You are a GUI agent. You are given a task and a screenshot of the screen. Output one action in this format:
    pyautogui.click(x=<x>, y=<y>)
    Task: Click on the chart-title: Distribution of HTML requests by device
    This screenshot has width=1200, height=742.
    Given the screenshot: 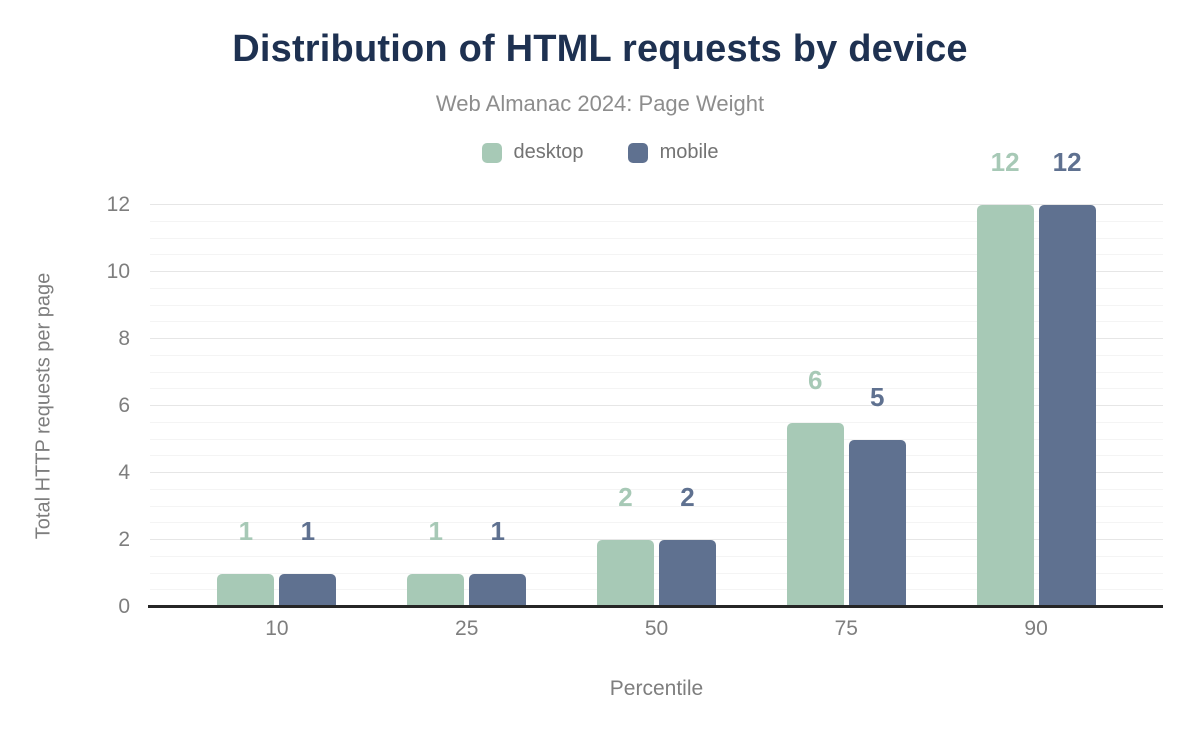 What is the action you would take?
    pyautogui.click(x=600, y=49)
    